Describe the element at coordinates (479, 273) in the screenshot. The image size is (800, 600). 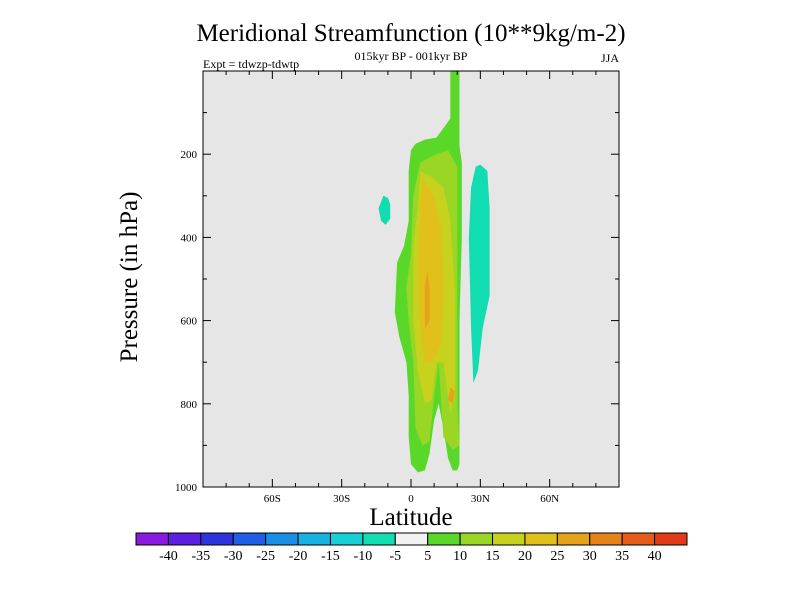
I see `contour-cell-neg-east` at that location.